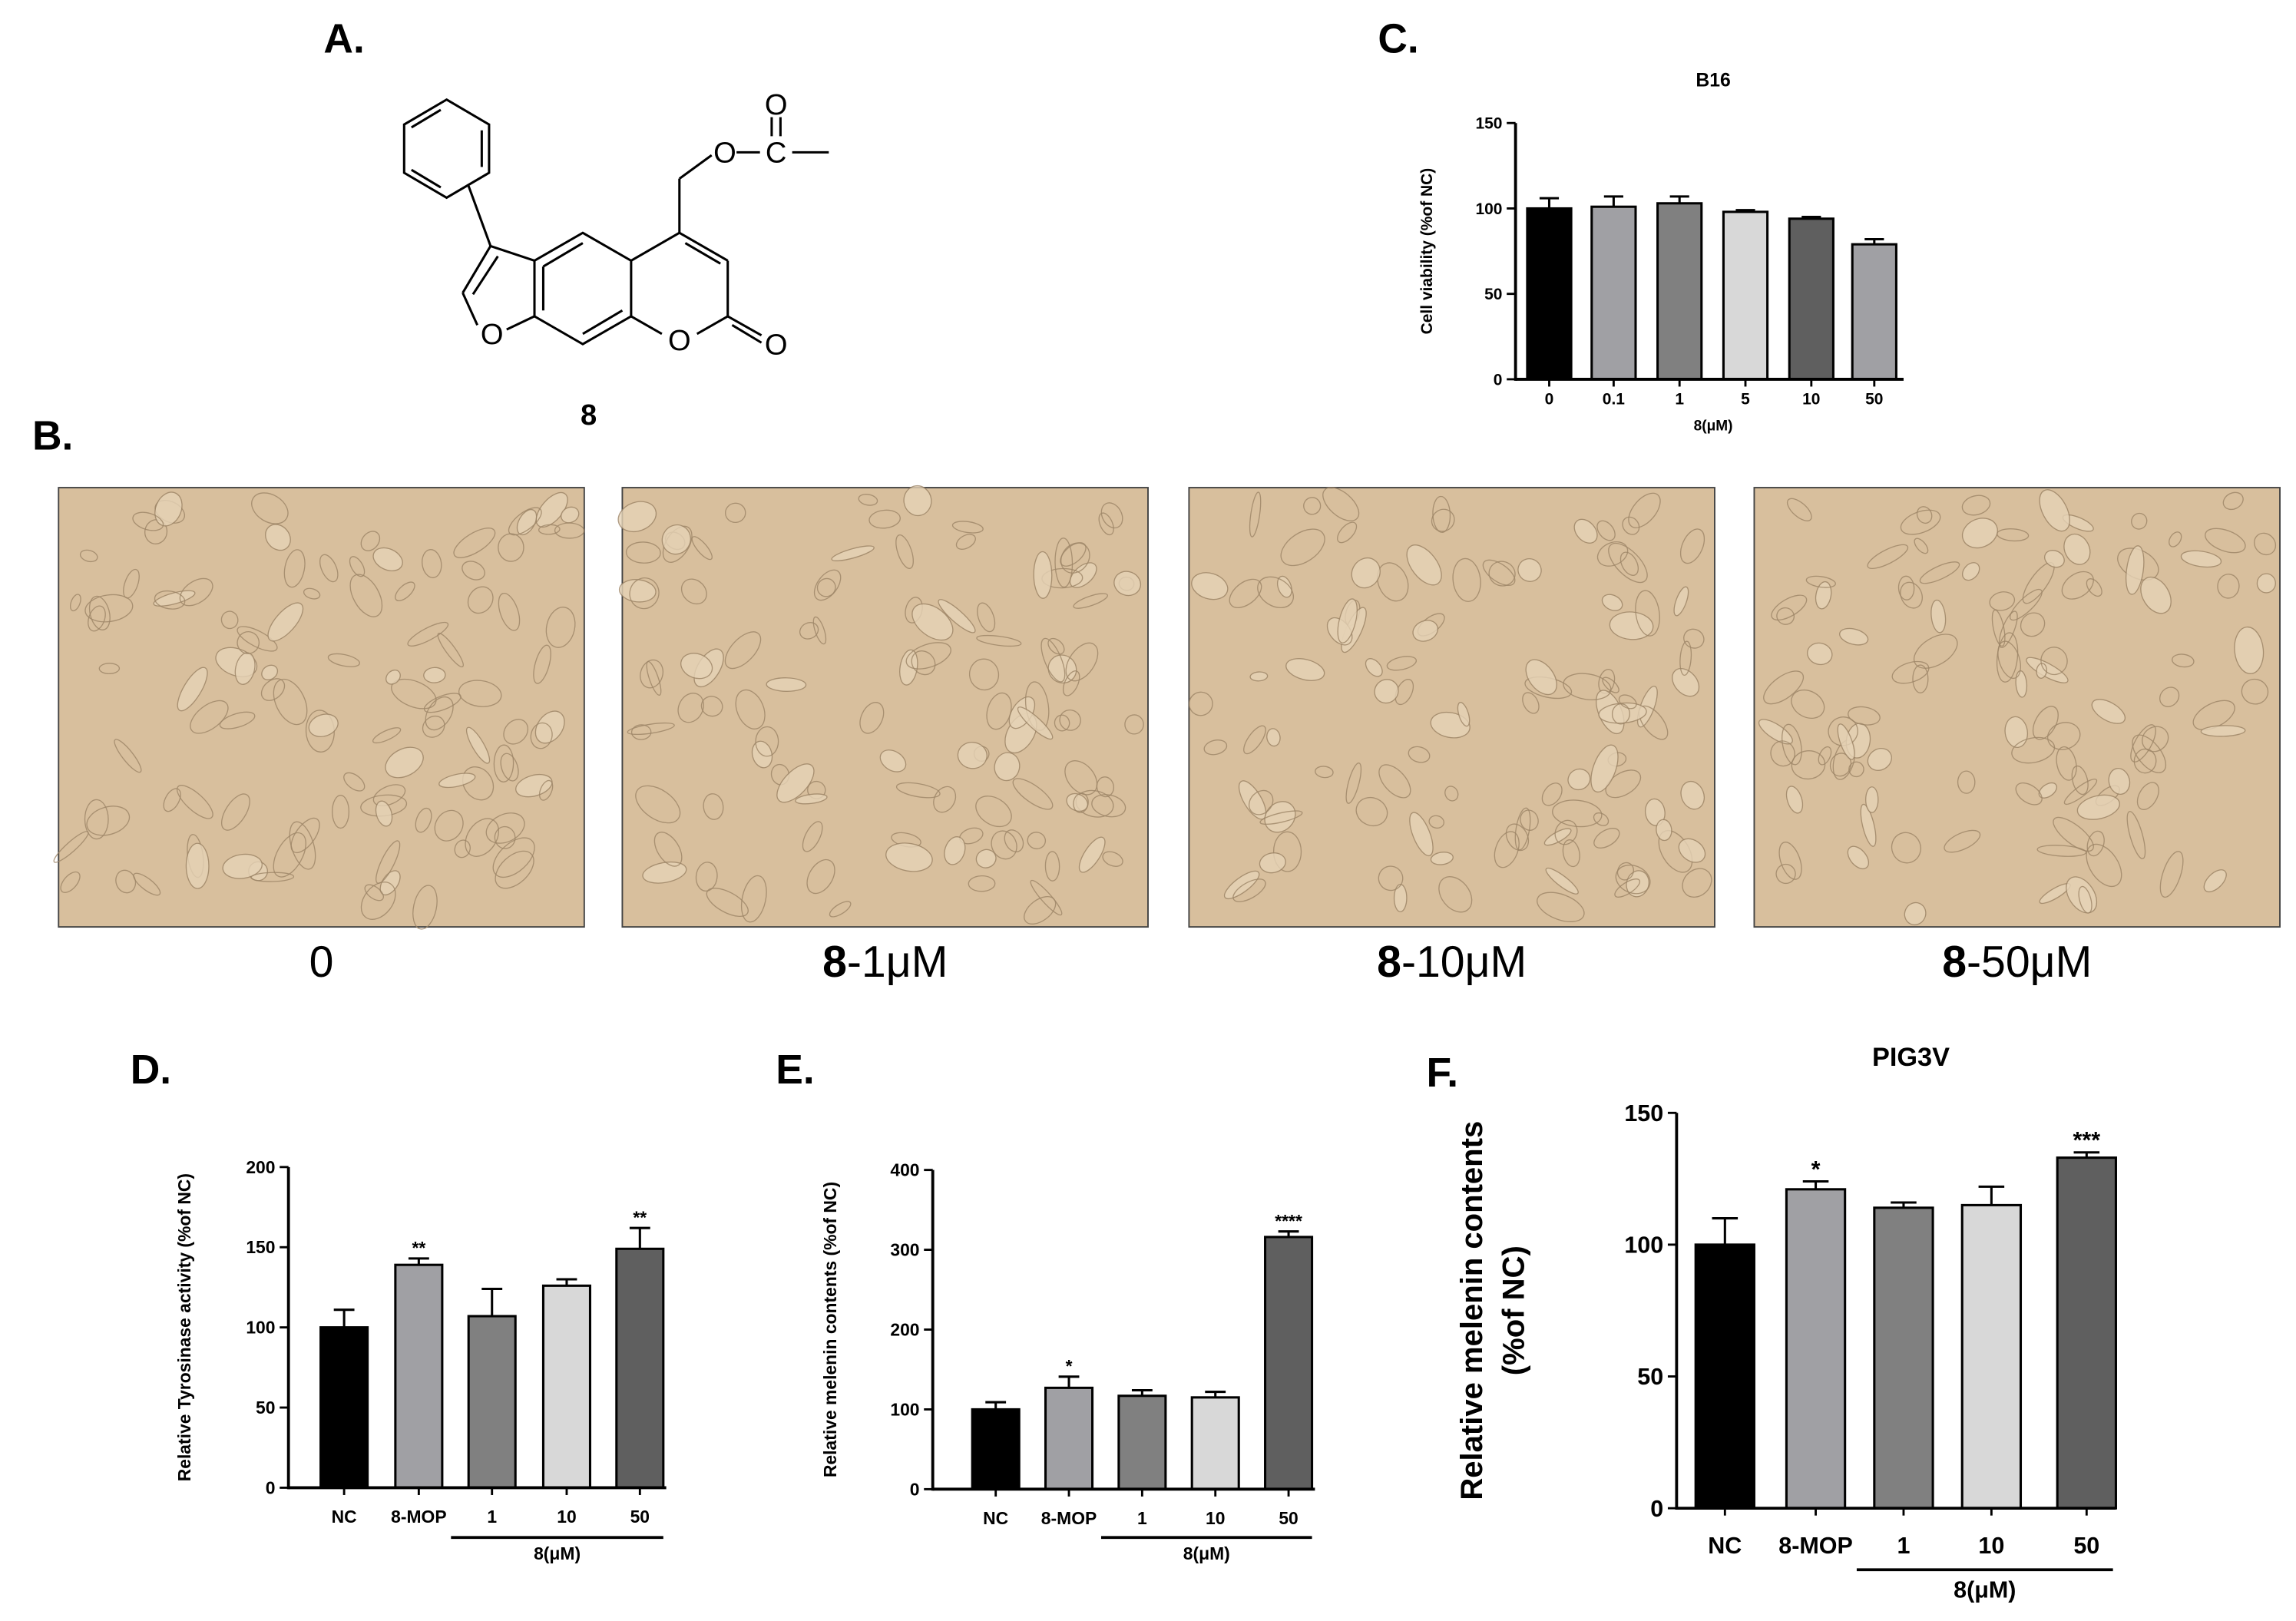  What do you see at coordinates (1513, 1311) in the screenshot?
I see `y-axis-label: (%of NC)` at bounding box center [1513, 1311].